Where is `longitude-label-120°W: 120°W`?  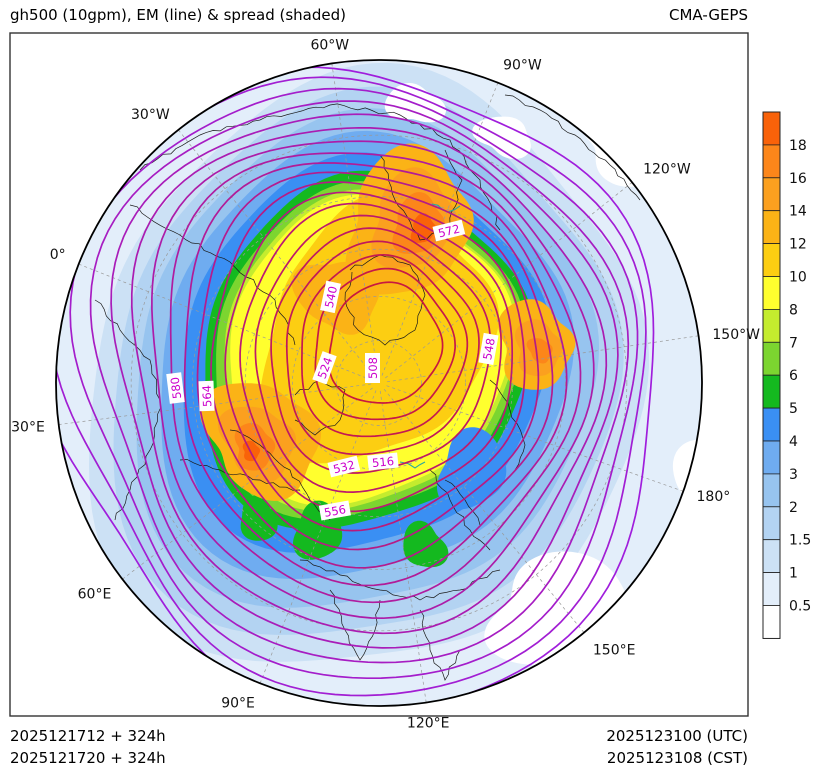 longitude-label-120°W: 120°W is located at coordinates (667, 170).